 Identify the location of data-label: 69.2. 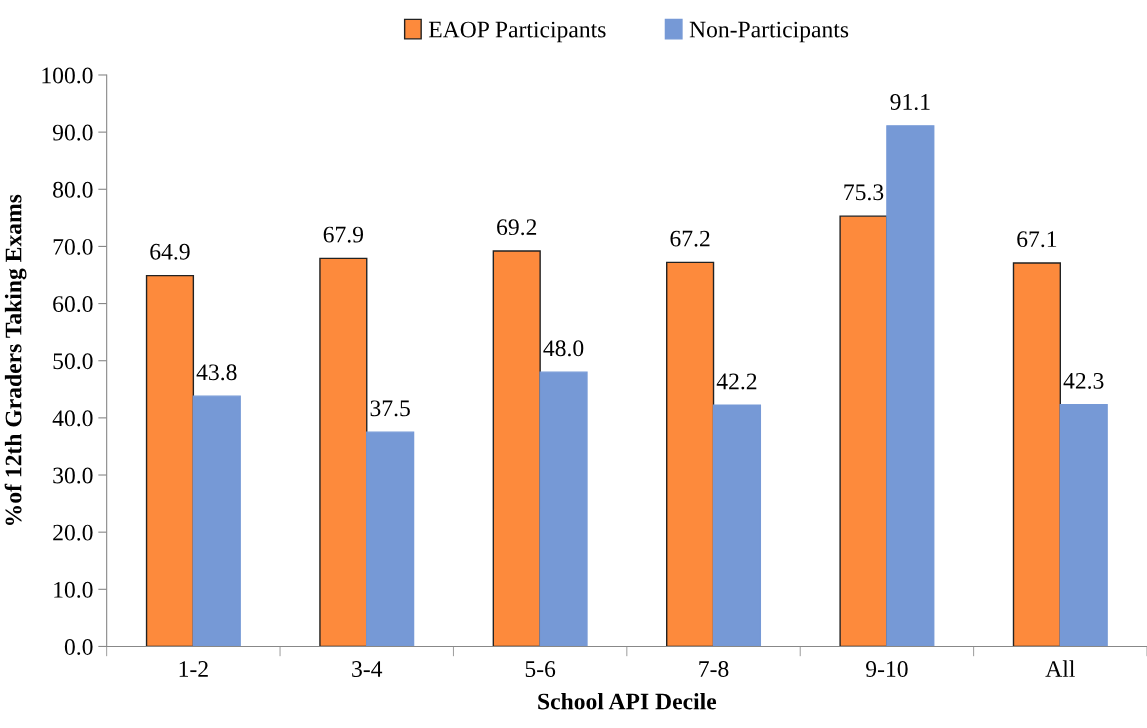
(517, 227).